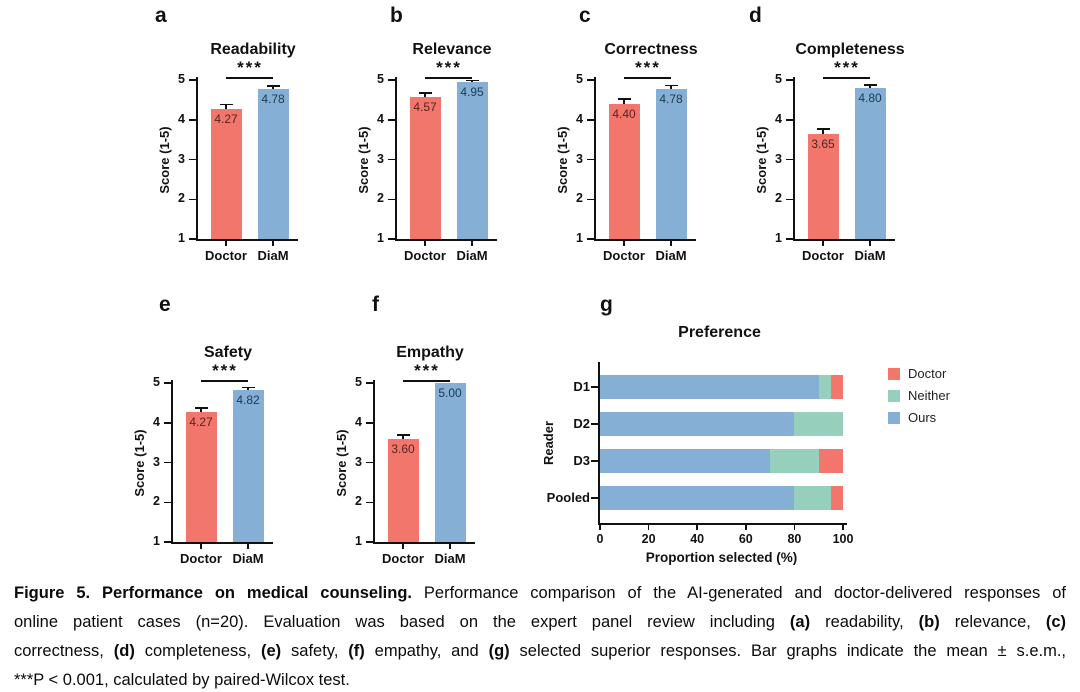  I want to click on panel-title: Preference, so click(719, 332).